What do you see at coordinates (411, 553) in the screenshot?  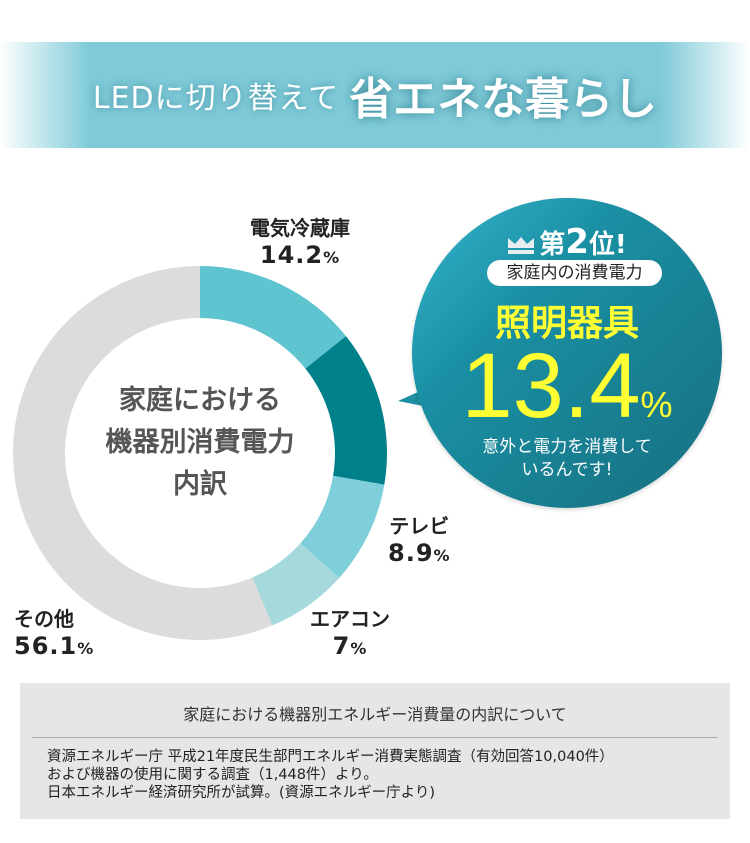 I see `value-label: 8.9` at bounding box center [411, 553].